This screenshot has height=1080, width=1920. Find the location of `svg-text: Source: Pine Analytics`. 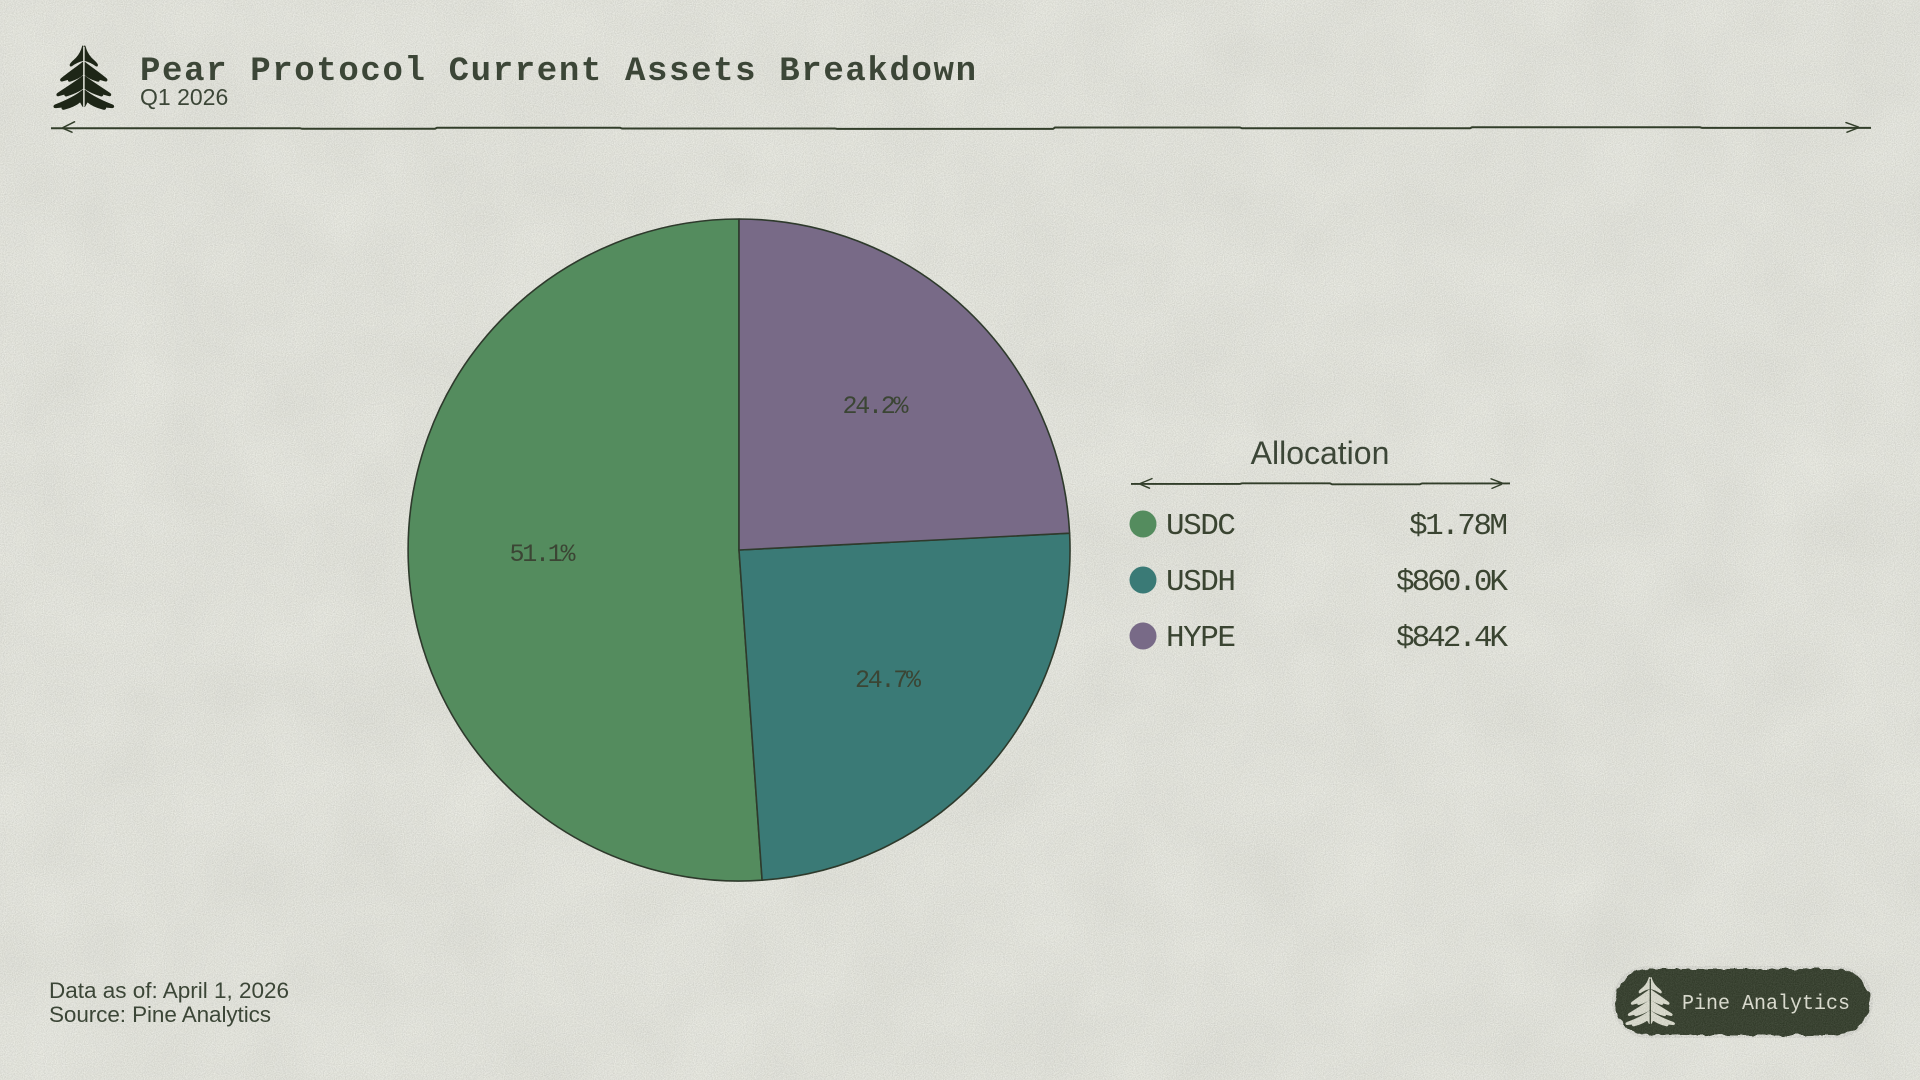

svg-text: Source: Pine Analytics is located at coordinates (160, 1014).